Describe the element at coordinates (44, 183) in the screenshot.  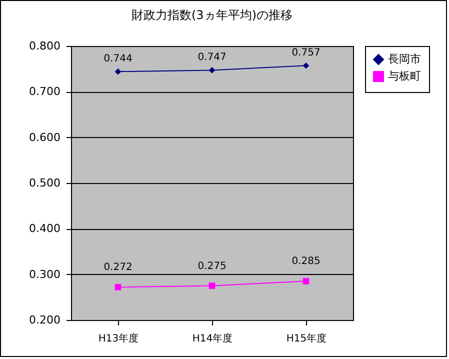
I see `y-tick-label: 0.500` at that location.